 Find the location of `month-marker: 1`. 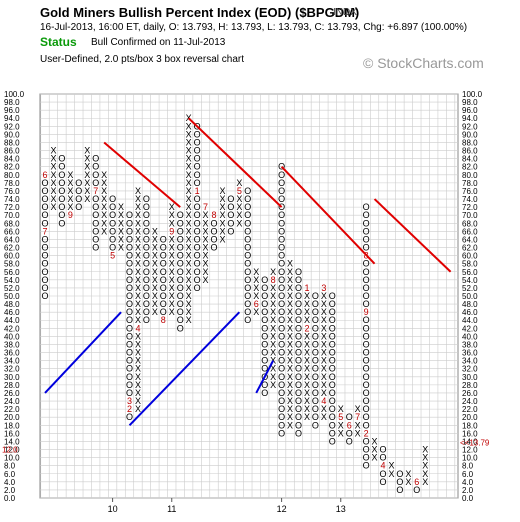

month-marker: 1 is located at coordinates (197, 191).